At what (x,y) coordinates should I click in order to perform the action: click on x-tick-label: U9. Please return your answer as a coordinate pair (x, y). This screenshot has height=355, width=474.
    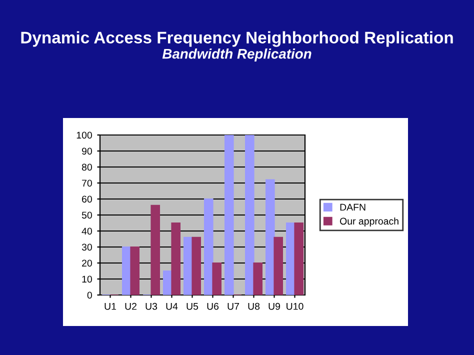
    Looking at the image, I should click on (274, 306).